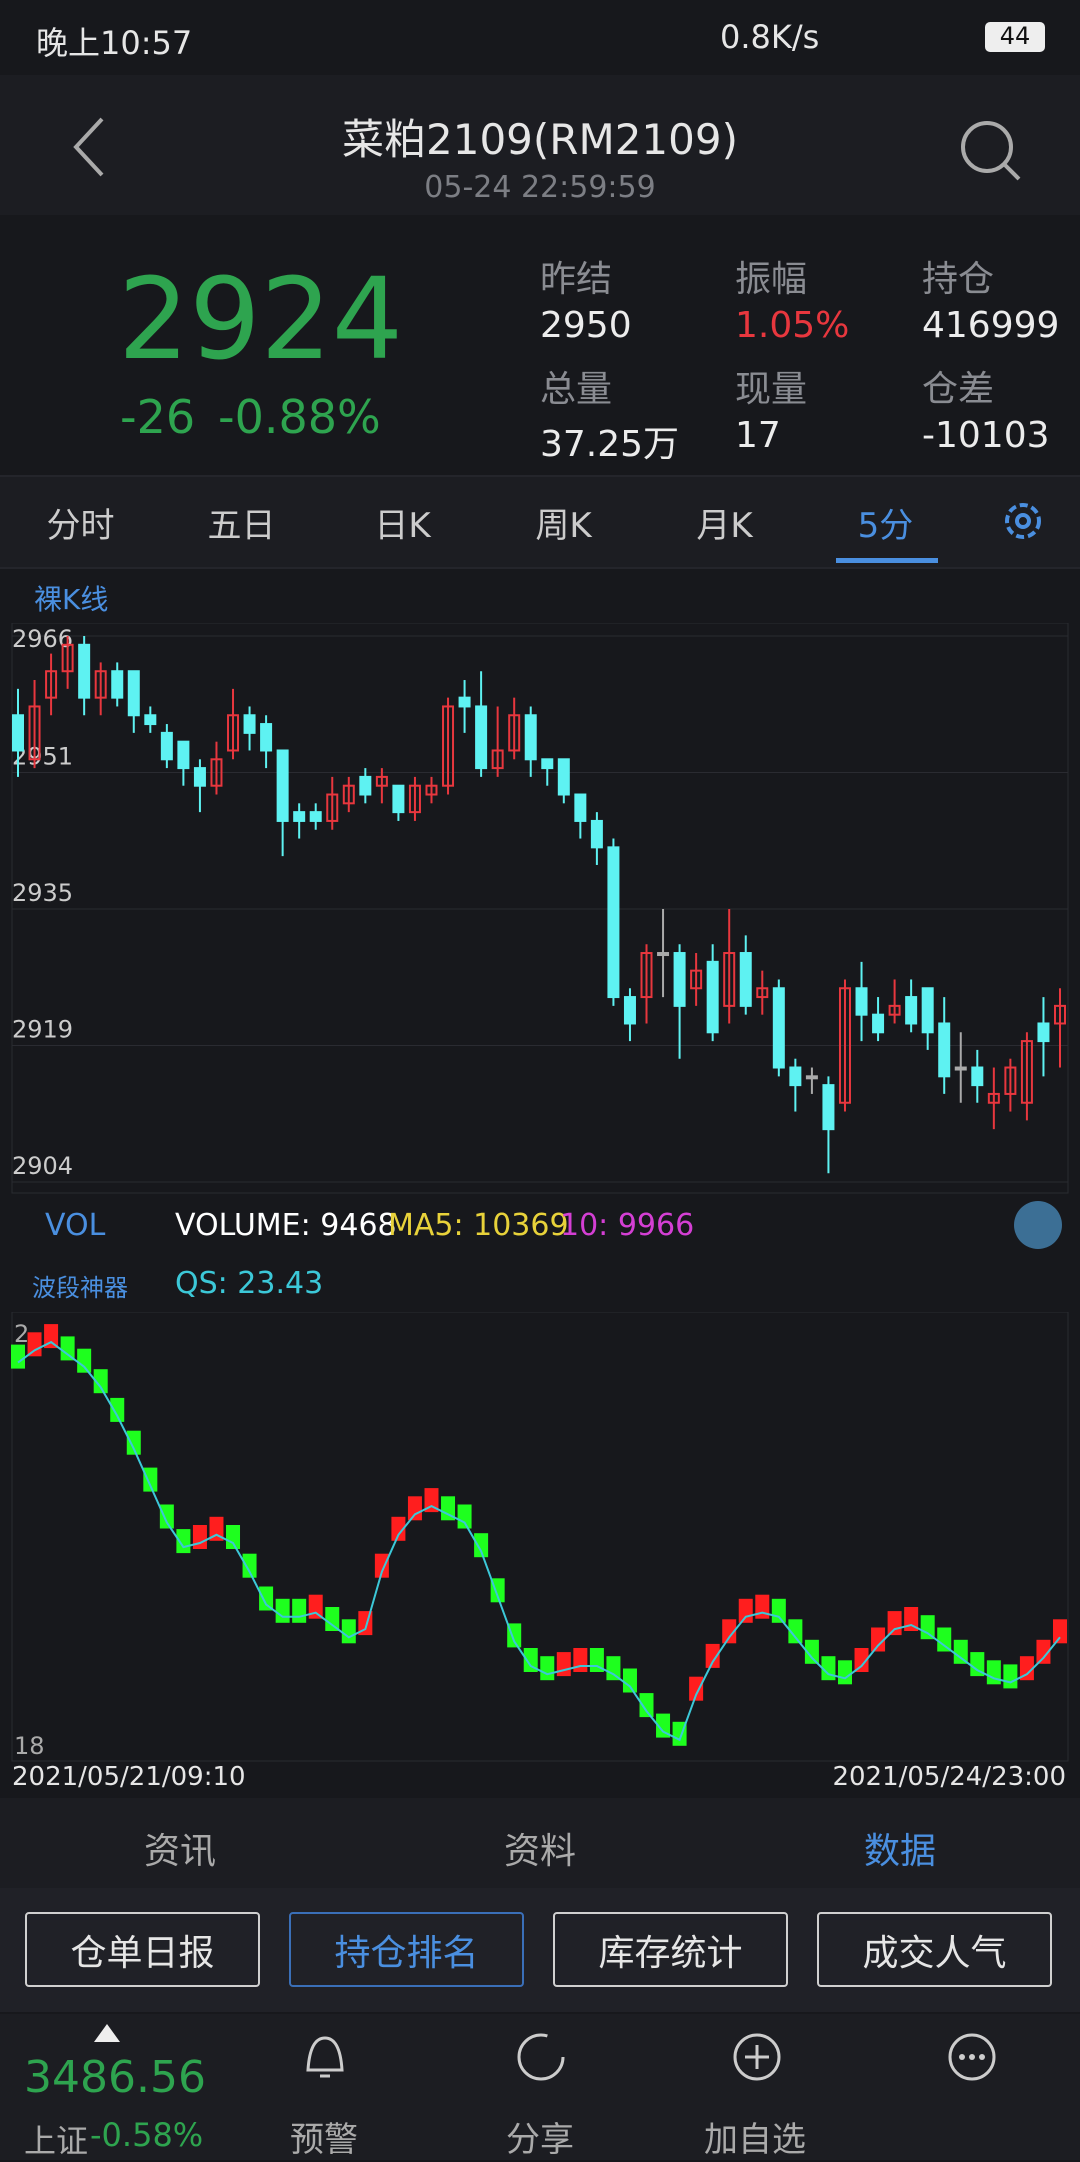 The height and width of the screenshot is (2162, 1080). I want to click on tab-underline, so click(887, 560).